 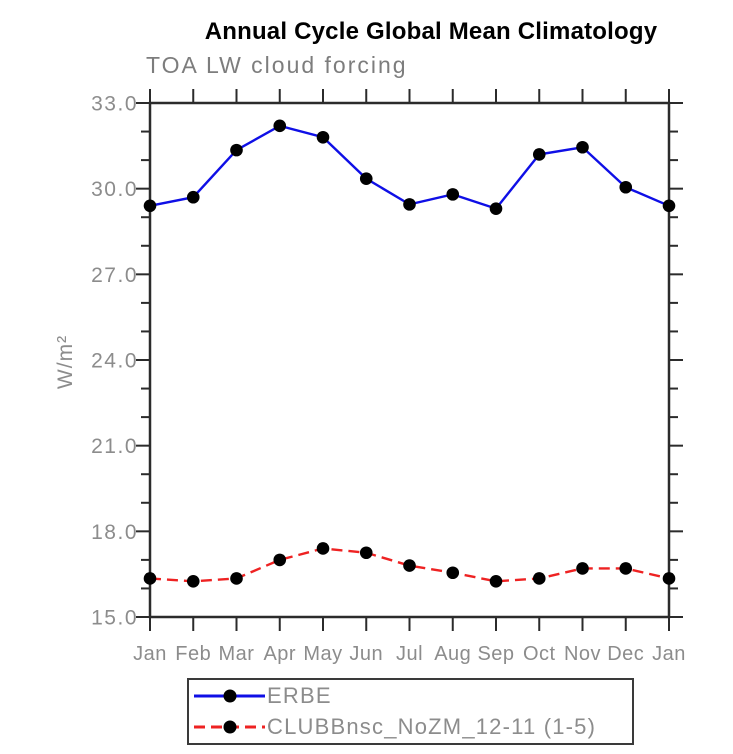 I want to click on x-tick-label: Apr, so click(x=279, y=654).